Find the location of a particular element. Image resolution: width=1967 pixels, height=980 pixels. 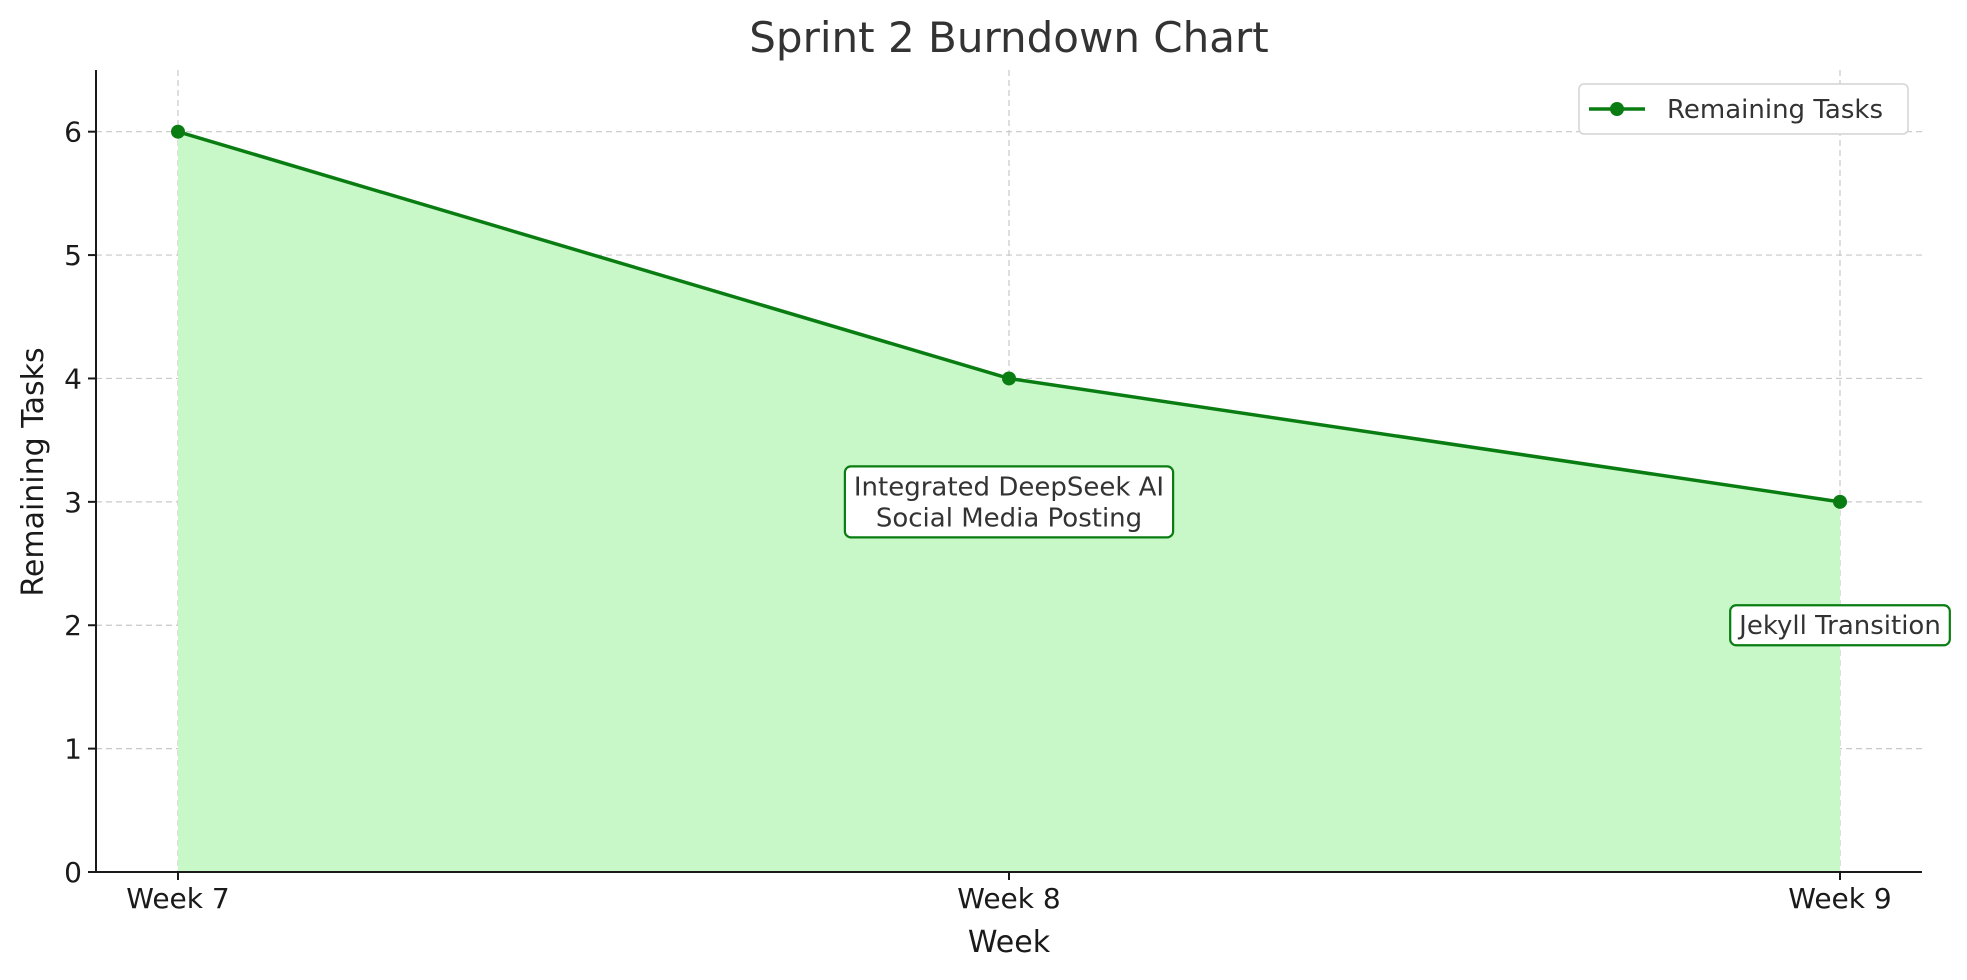

annotation-text: Integrated DeepSeek AI is located at coordinates (1009, 487).